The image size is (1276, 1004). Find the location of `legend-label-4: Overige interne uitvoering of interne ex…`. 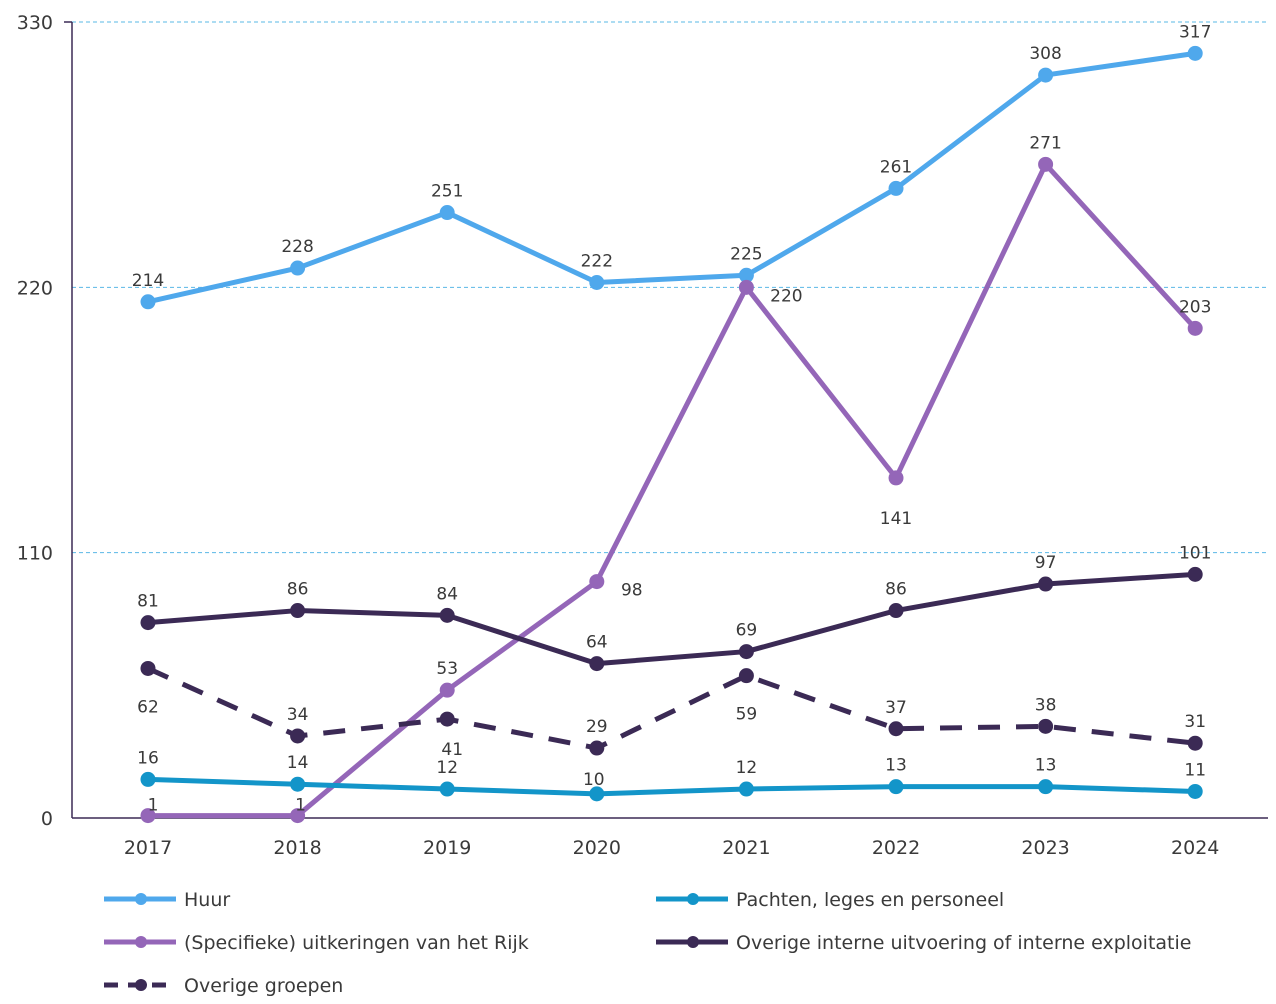

legend-label-4: Overige interne uitvoering of interne ex… is located at coordinates (963, 943).